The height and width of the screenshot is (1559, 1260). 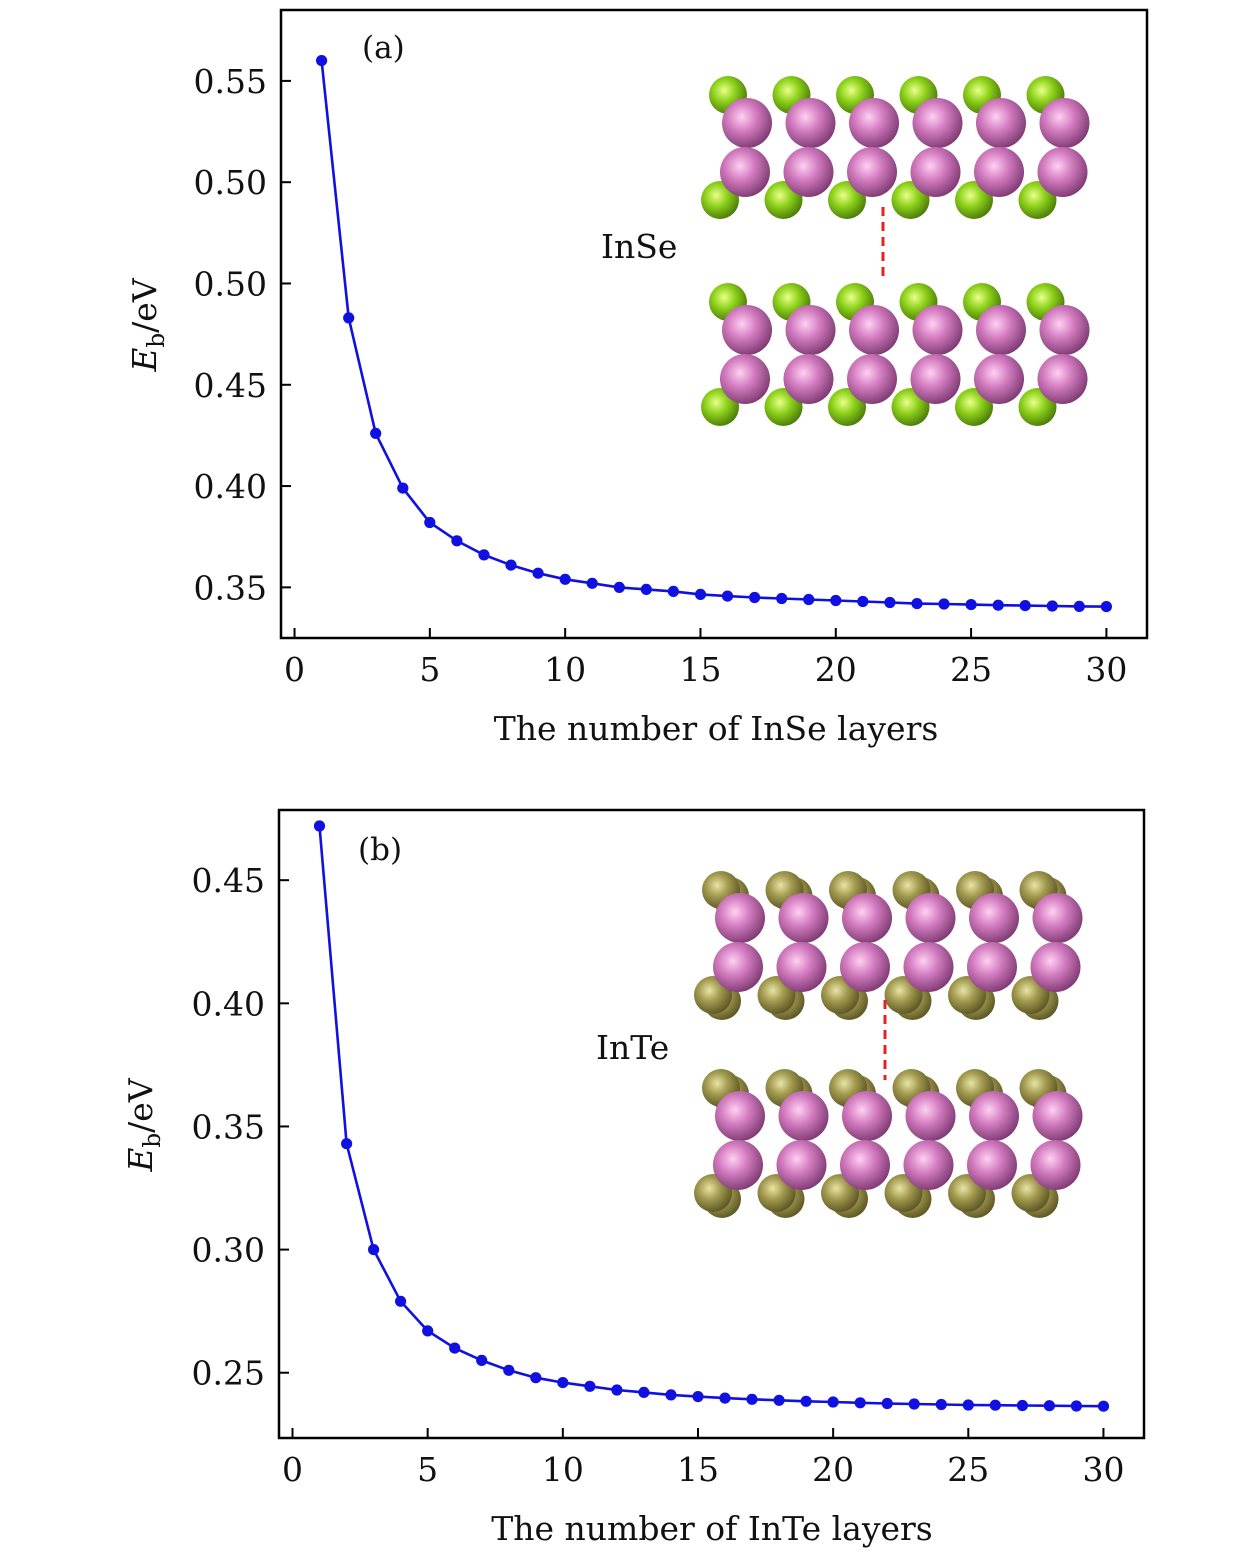 What do you see at coordinates (228, 880) in the screenshot?
I see `panel-b-y-tick-label: 0.45` at bounding box center [228, 880].